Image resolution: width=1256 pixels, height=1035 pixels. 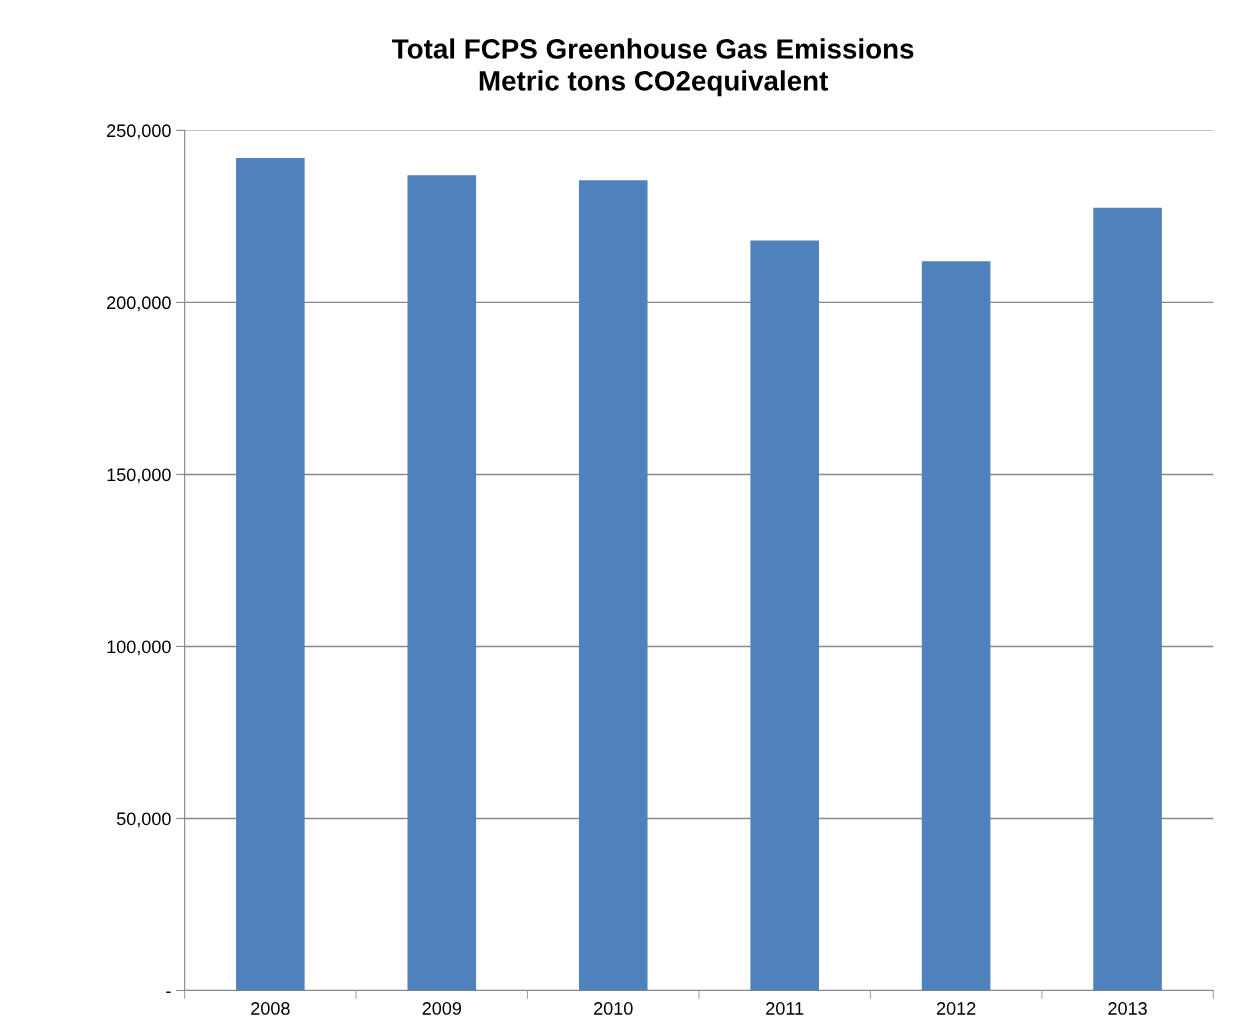 What do you see at coordinates (613, 1008) in the screenshot?
I see `x-tick-label: 2010` at bounding box center [613, 1008].